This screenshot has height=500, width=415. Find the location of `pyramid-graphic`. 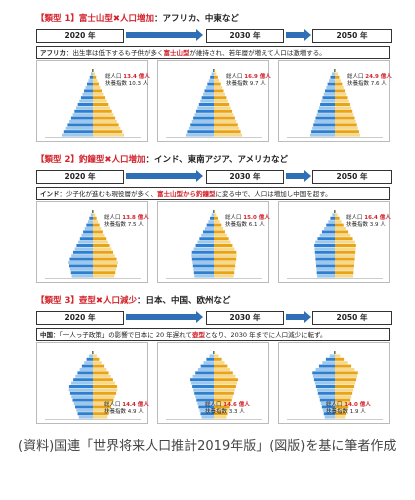

pyramid-graphic is located at coordinates (93, 103).